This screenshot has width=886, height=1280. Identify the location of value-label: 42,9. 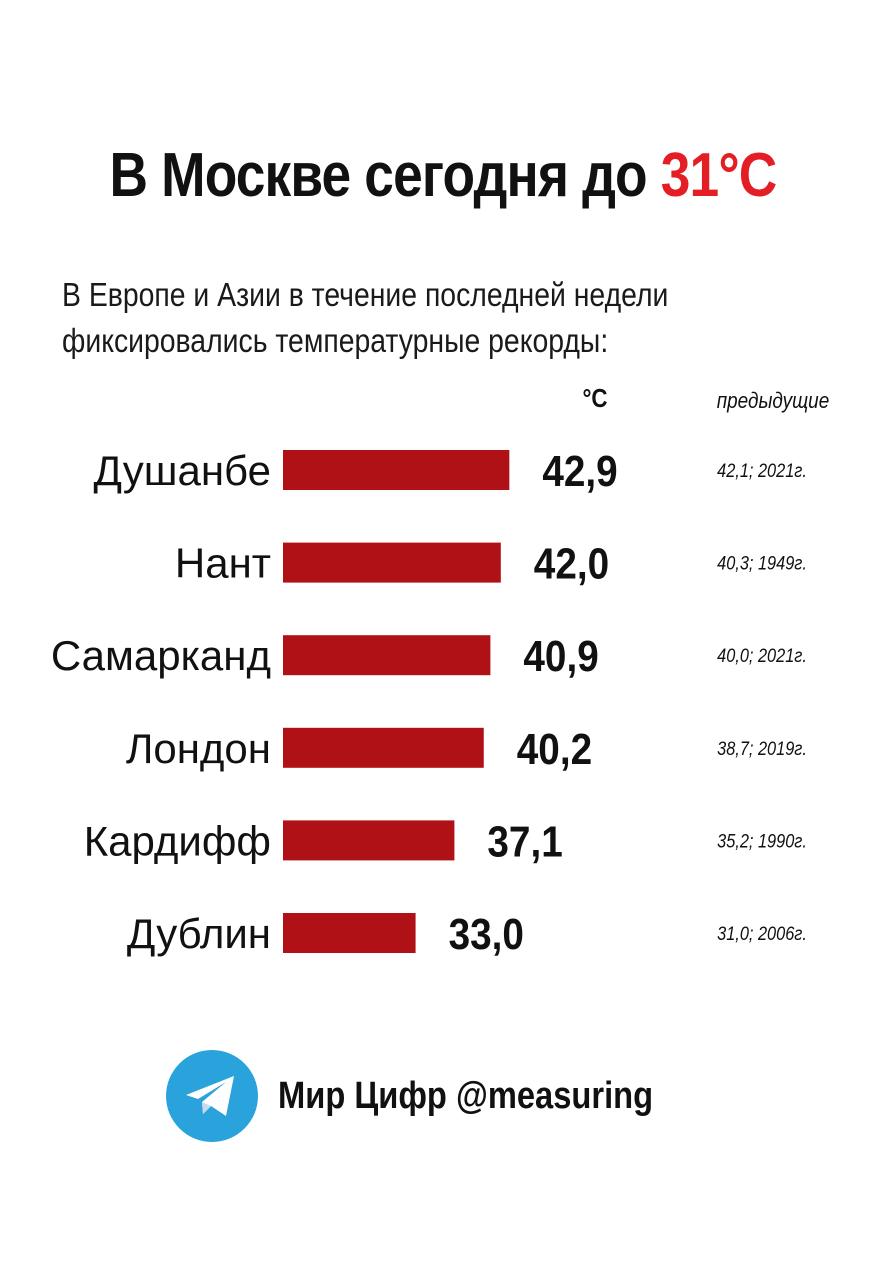
(579, 471).